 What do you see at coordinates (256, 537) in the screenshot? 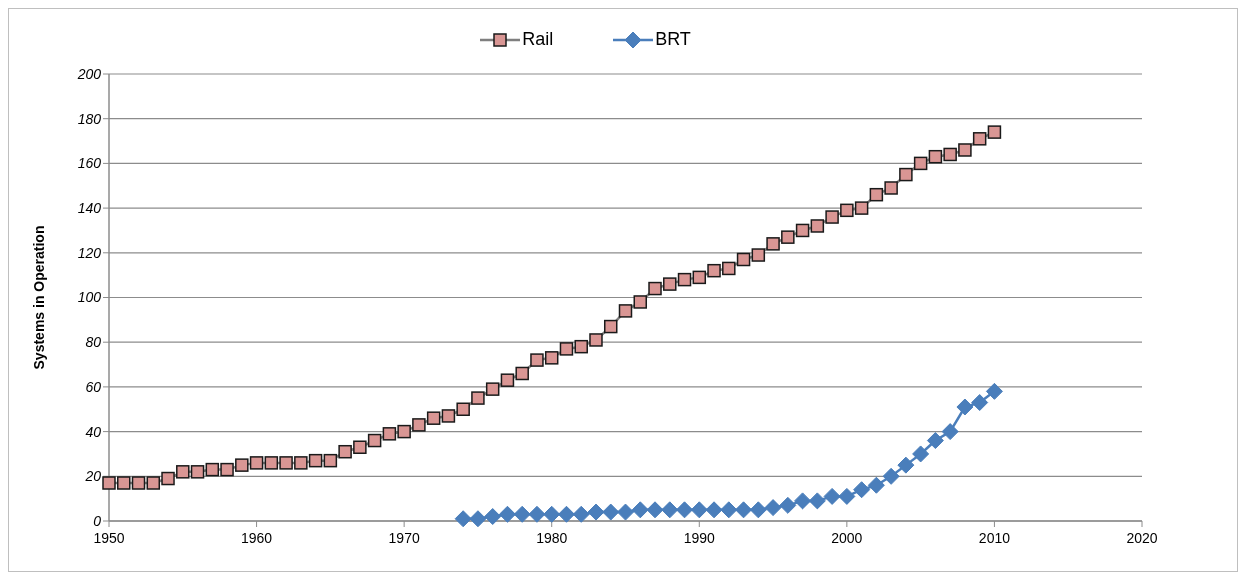
I see `x-tick-label: 1960` at bounding box center [256, 537].